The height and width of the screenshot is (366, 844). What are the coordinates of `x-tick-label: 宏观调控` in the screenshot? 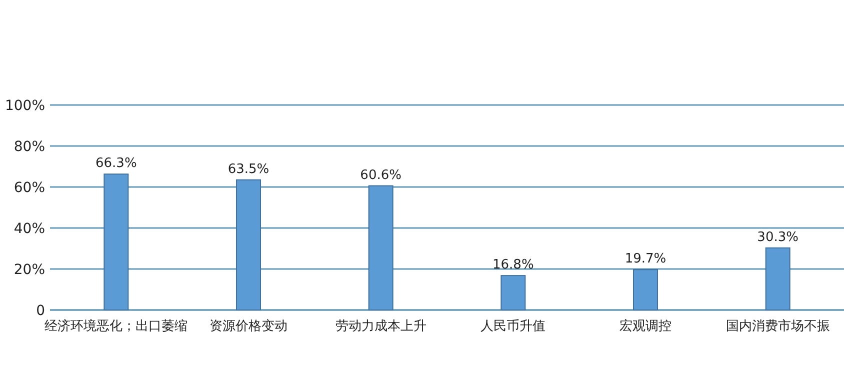 It's located at (646, 326).